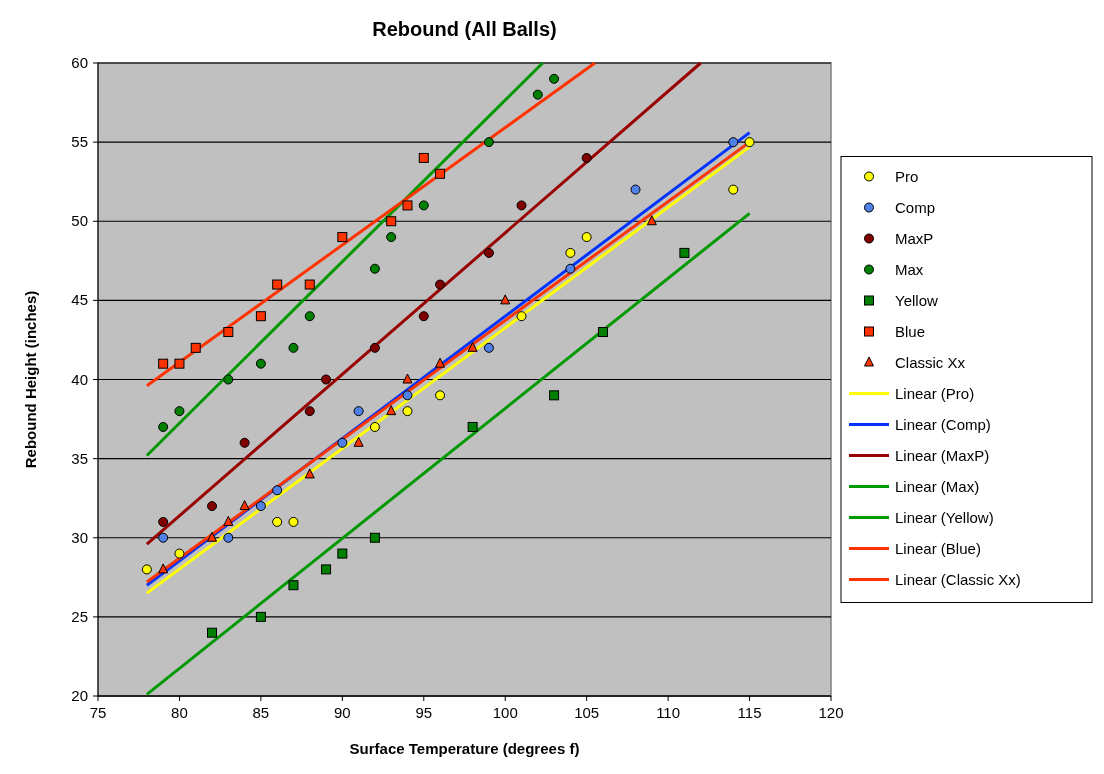 This screenshot has height=774, width=1104. What do you see at coordinates (937, 486) in the screenshot?
I see `legend-label: Linear (Max)` at bounding box center [937, 486].